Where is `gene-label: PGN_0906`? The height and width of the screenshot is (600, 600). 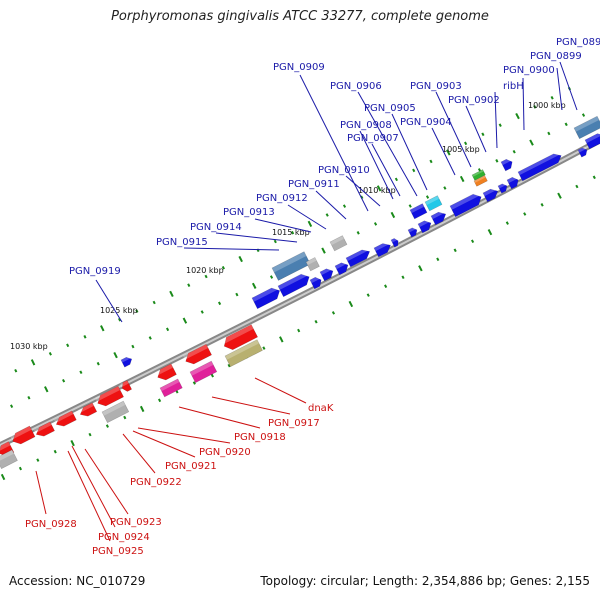 gene-label: PGN_0906 is located at coordinates (356, 86).